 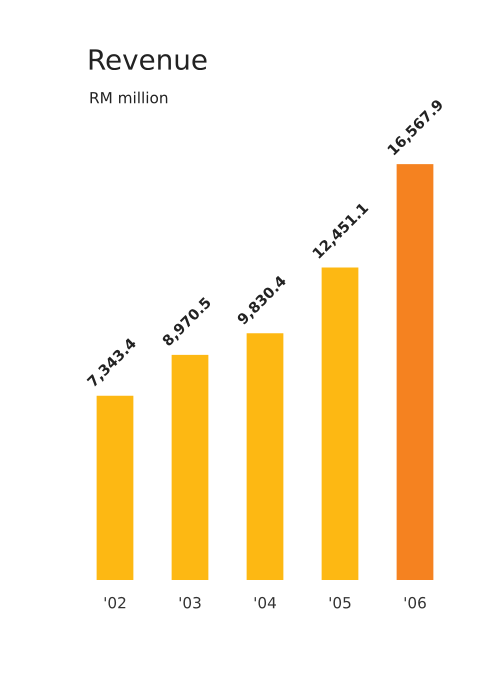 What do you see at coordinates (265, 602) in the screenshot?
I see `x-tick-label: '04` at bounding box center [265, 602].